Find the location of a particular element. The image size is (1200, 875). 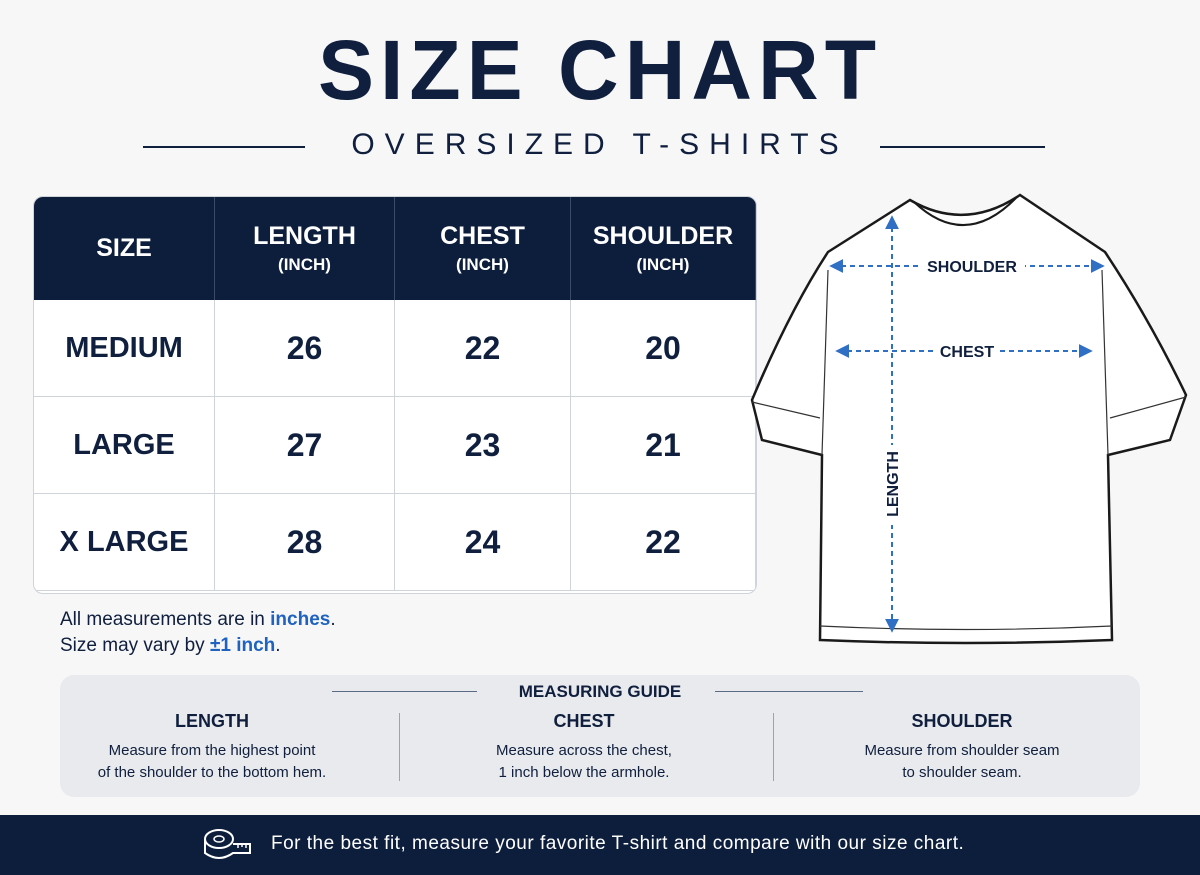

size-cell: LARGE is located at coordinates (124, 445).